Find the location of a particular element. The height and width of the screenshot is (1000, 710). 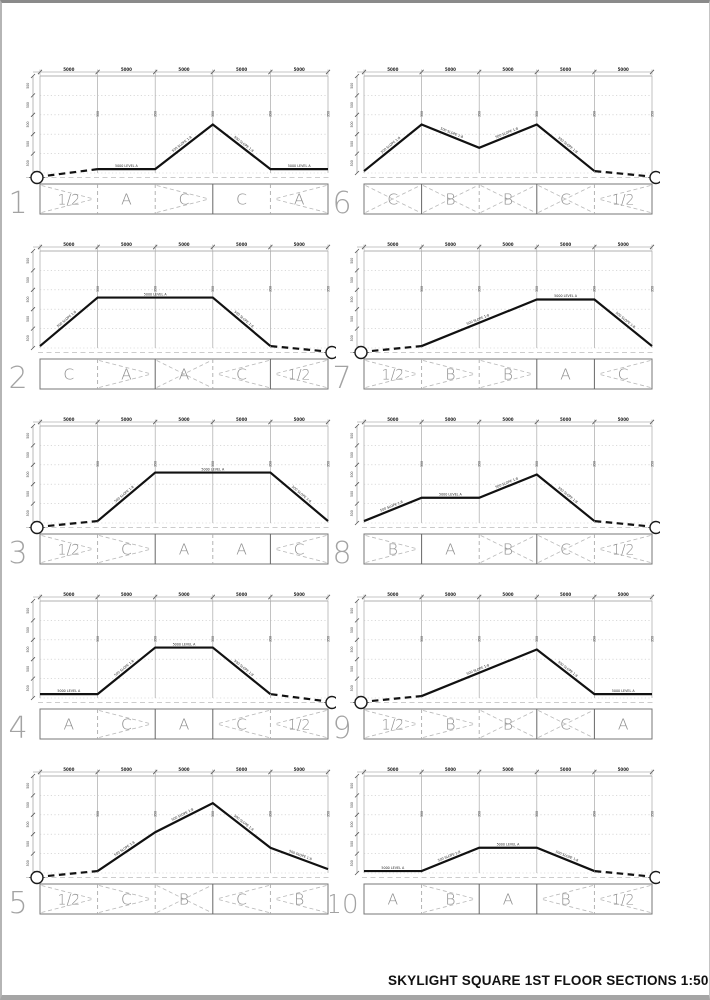

section-number: 3 is located at coordinates (17, 552).